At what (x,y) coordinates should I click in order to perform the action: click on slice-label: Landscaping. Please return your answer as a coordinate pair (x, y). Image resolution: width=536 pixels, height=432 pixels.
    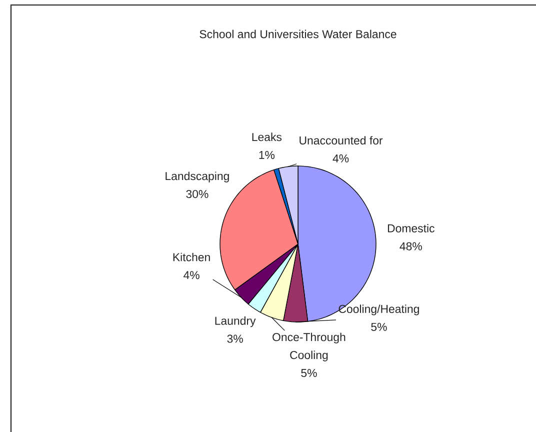
    Looking at the image, I should click on (197, 177).